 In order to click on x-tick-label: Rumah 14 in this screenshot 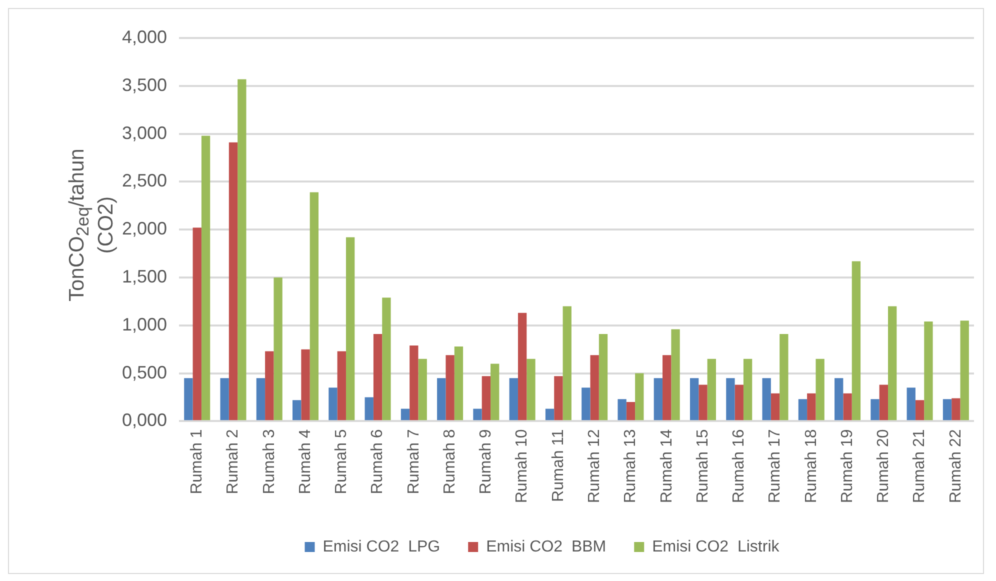, I will do `click(667, 466)`.